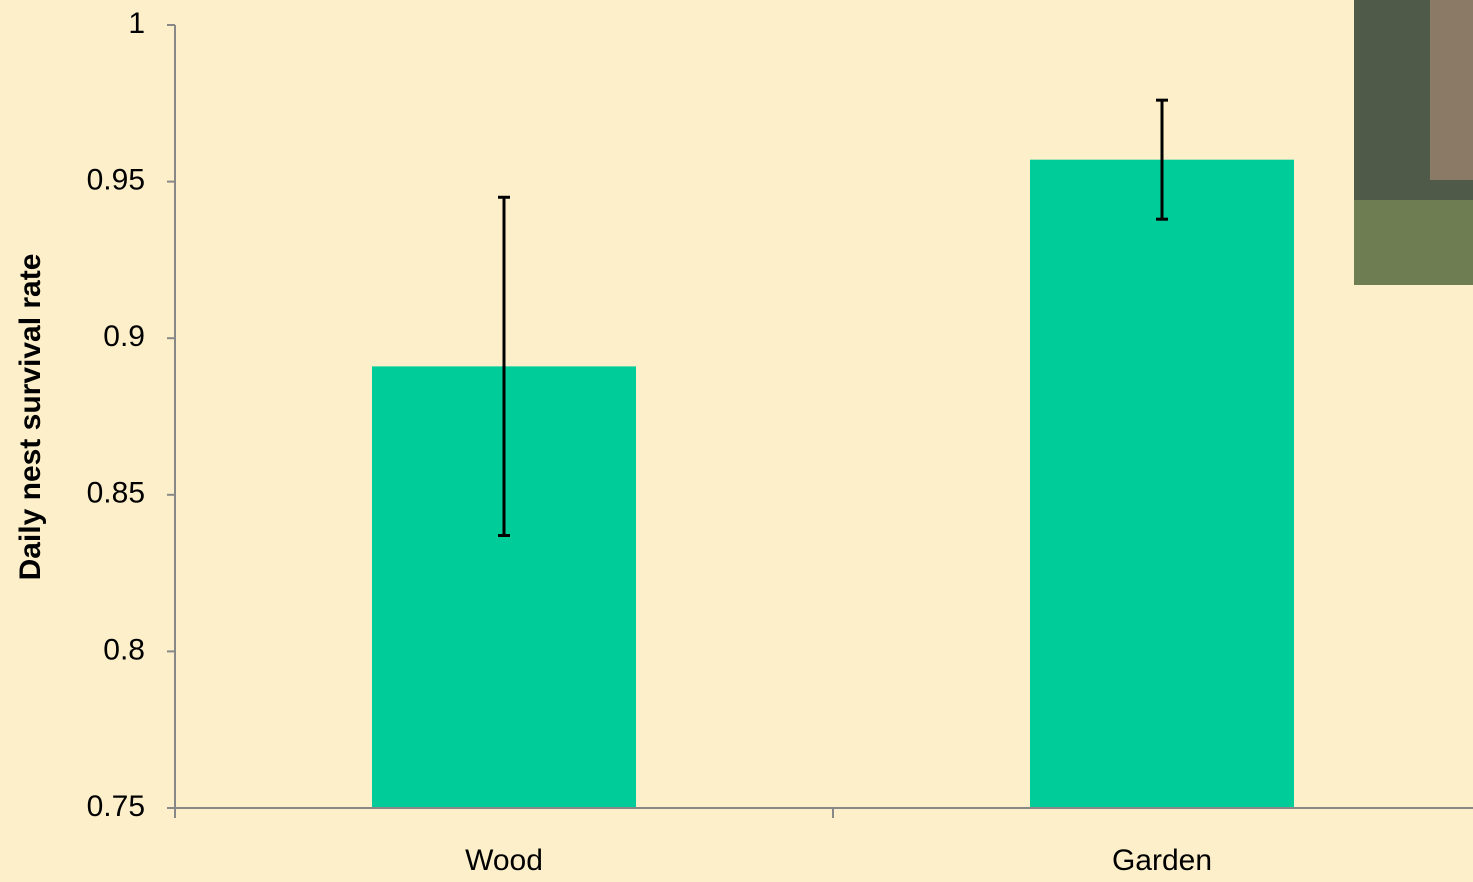 This screenshot has width=1473, height=882. What do you see at coordinates (30, 417) in the screenshot?
I see `y-axis-title: Daily nest survival rate` at bounding box center [30, 417].